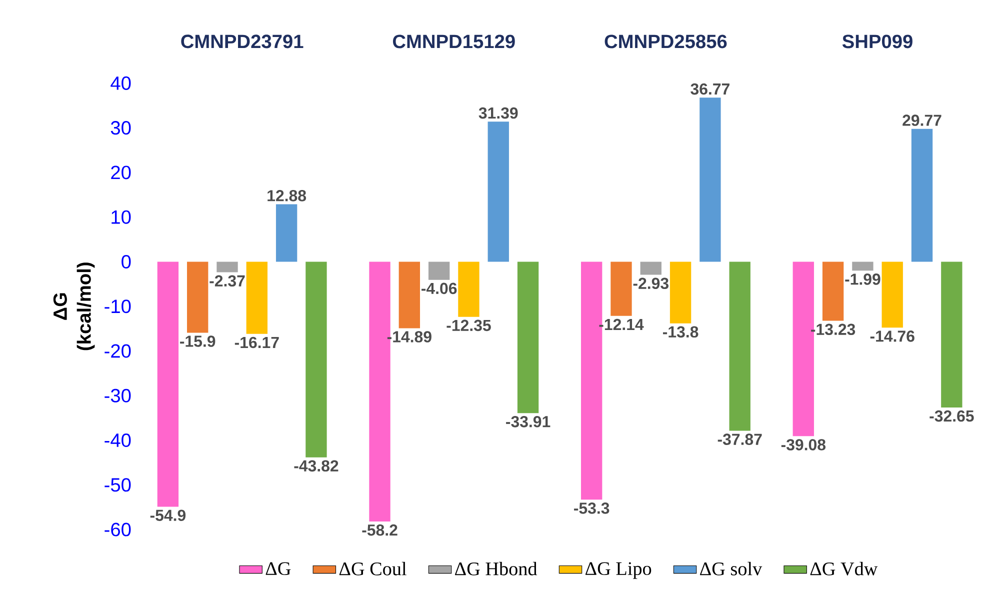 This screenshot has width=991, height=590. I want to click on data-label: -16.17, so click(256, 342).